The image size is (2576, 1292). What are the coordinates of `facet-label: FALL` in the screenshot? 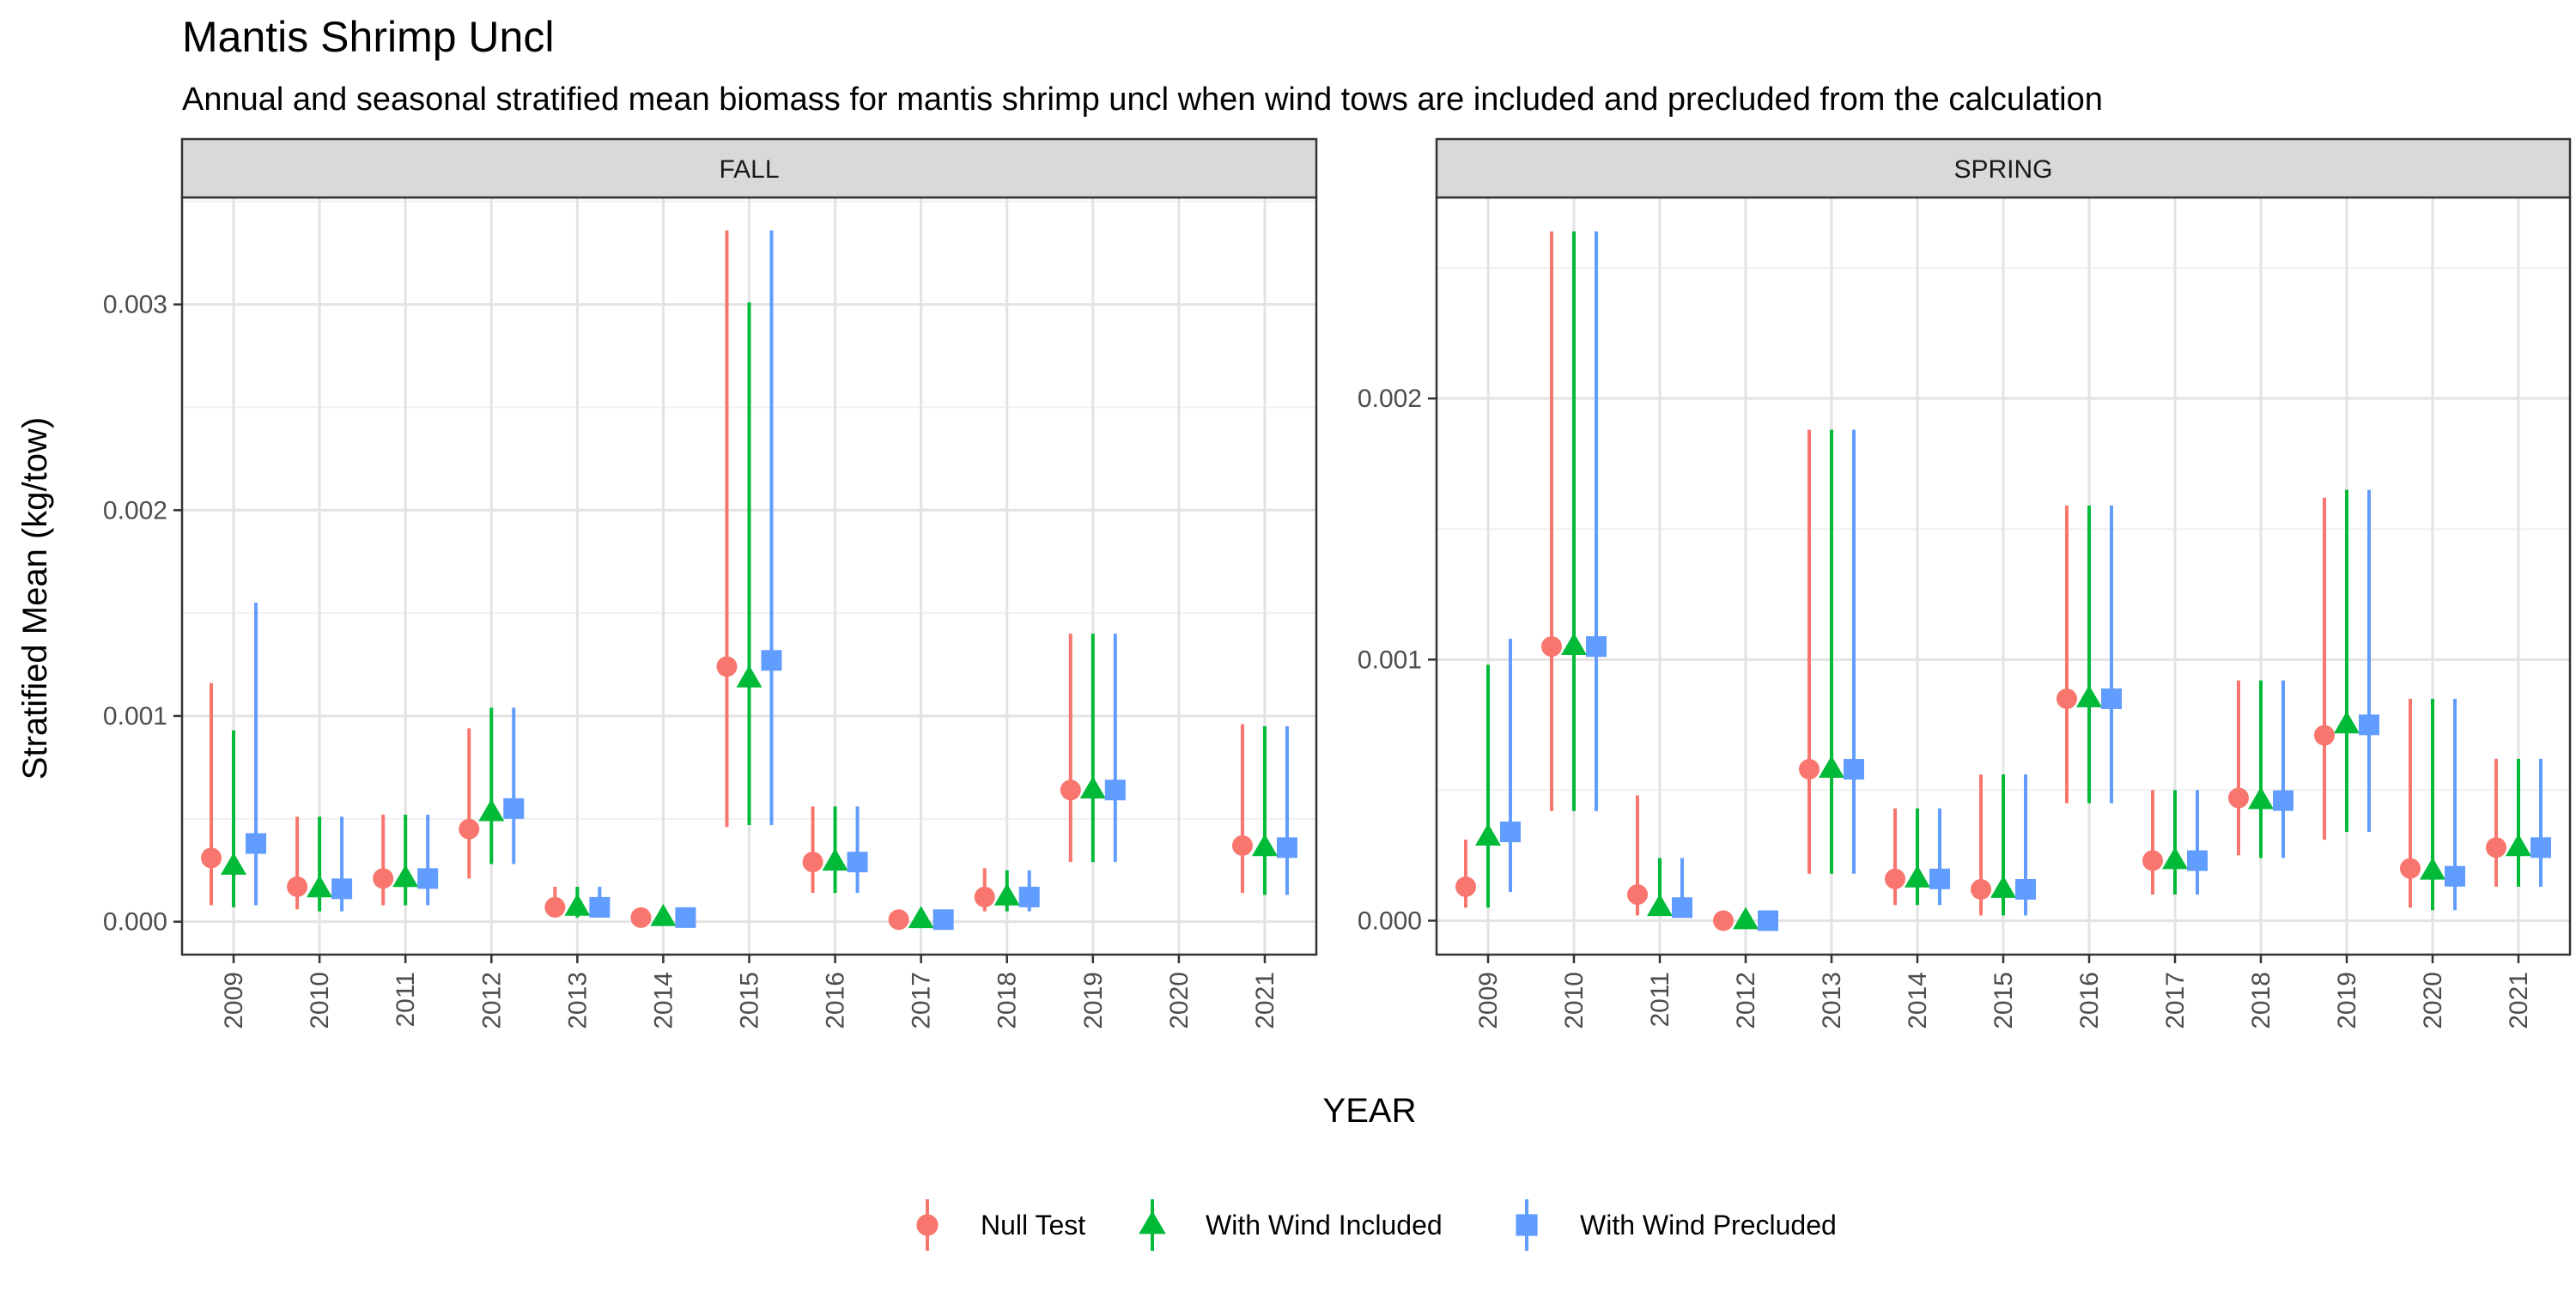 It's located at (749, 169).